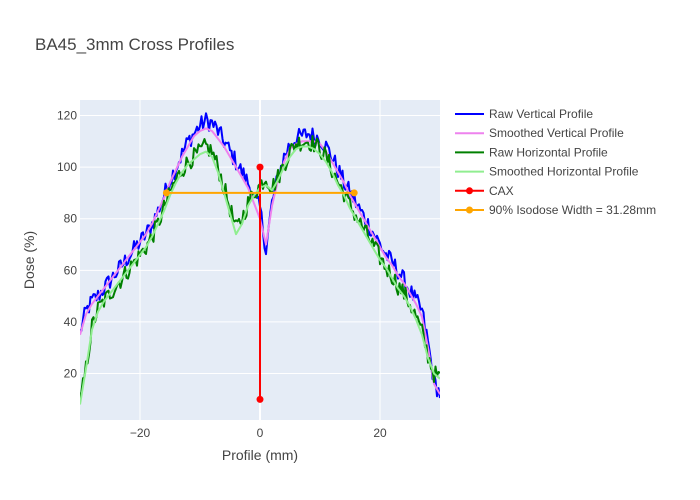 Image resolution: width=700 pixels, height=500 pixels. What do you see at coordinates (484, 191) in the screenshot?
I see `legend-item-cax: CAX` at bounding box center [484, 191].